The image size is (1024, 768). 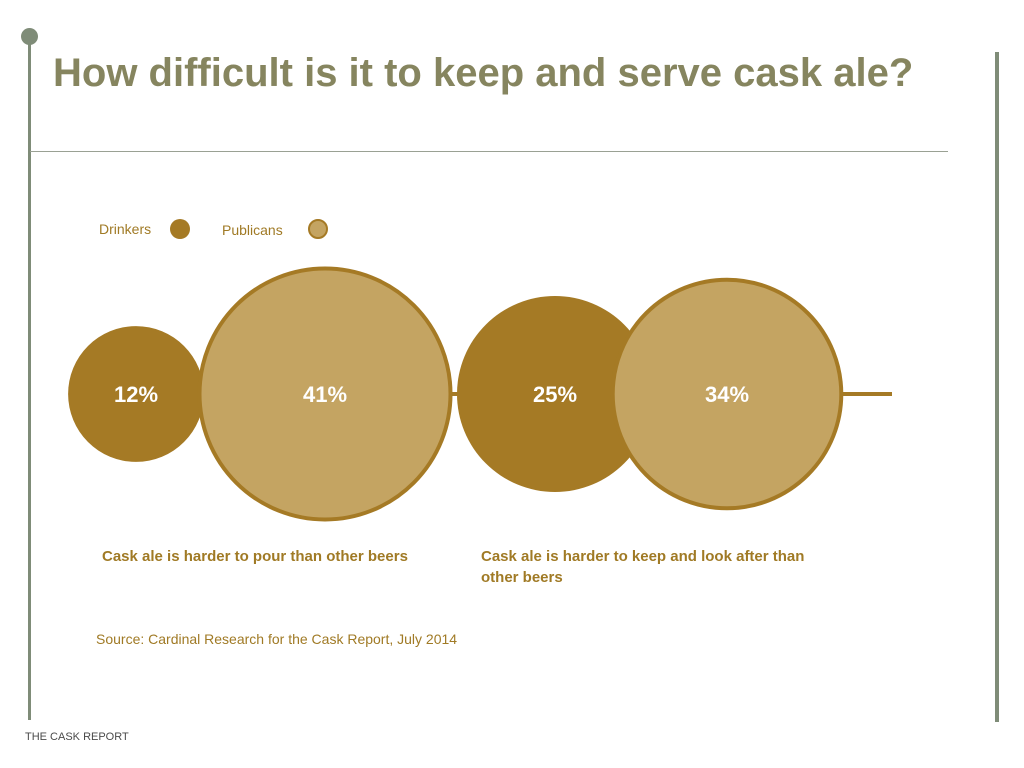 I want to click on data-label-drinkers-0: 12%, so click(x=136, y=394).